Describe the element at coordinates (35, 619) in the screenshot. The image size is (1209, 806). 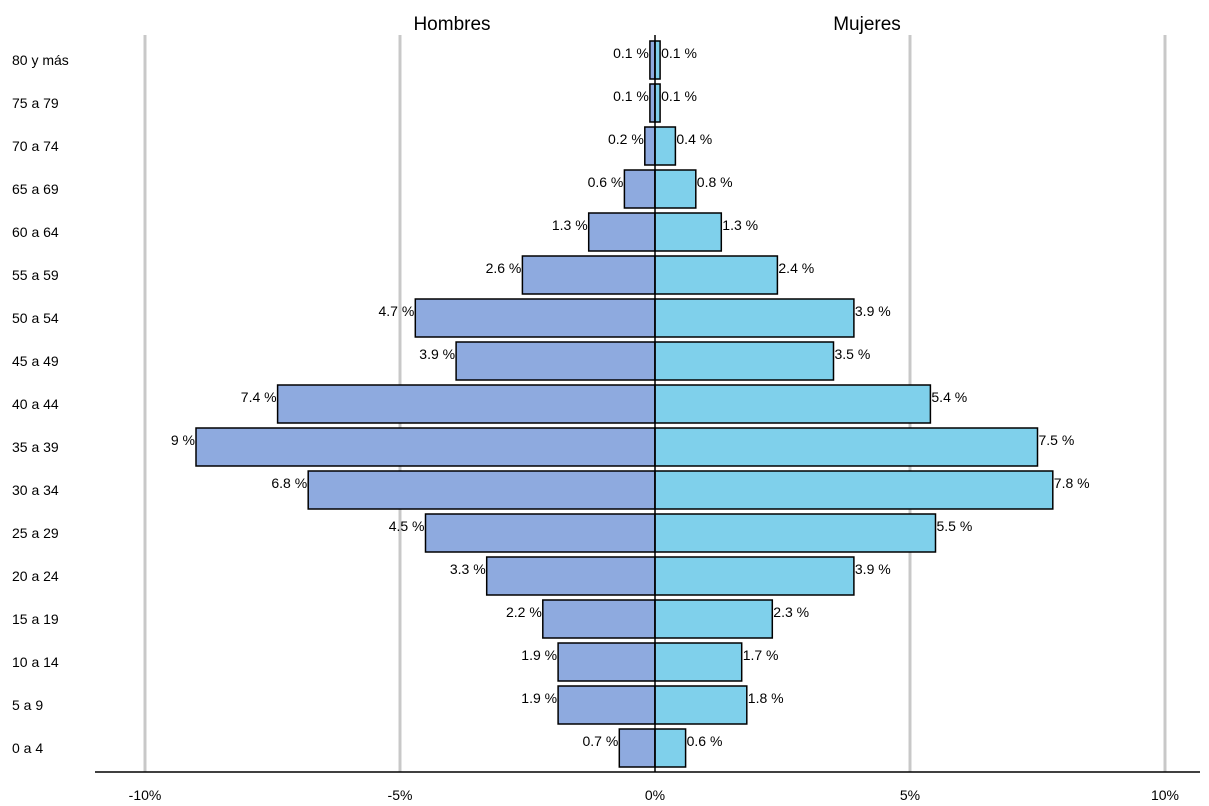
I see `age-group-label: 15 a 19` at that location.